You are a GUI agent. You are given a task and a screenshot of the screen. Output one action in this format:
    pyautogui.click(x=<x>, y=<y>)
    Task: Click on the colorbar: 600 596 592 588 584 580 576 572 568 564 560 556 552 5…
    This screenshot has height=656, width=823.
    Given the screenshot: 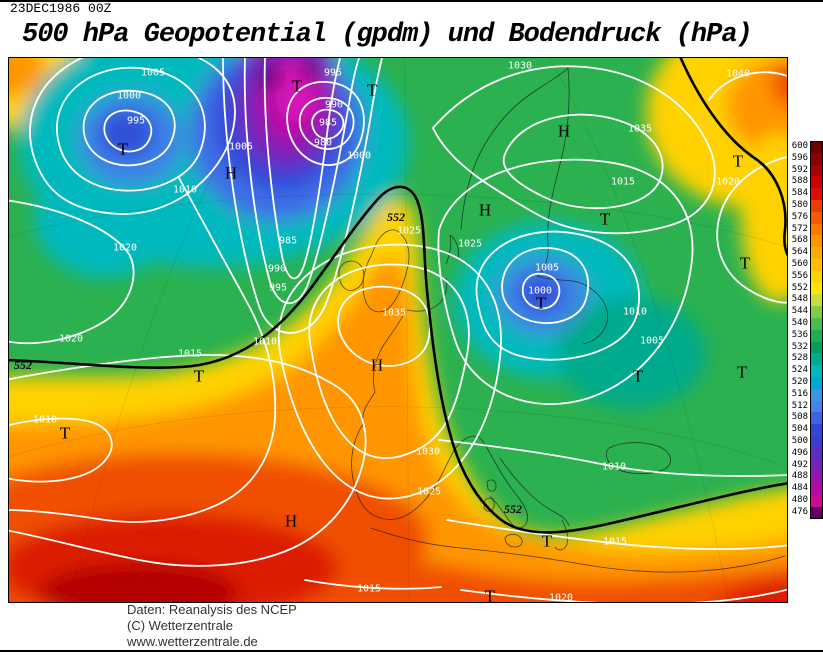 What is the action you would take?
    pyautogui.click(x=805, y=330)
    